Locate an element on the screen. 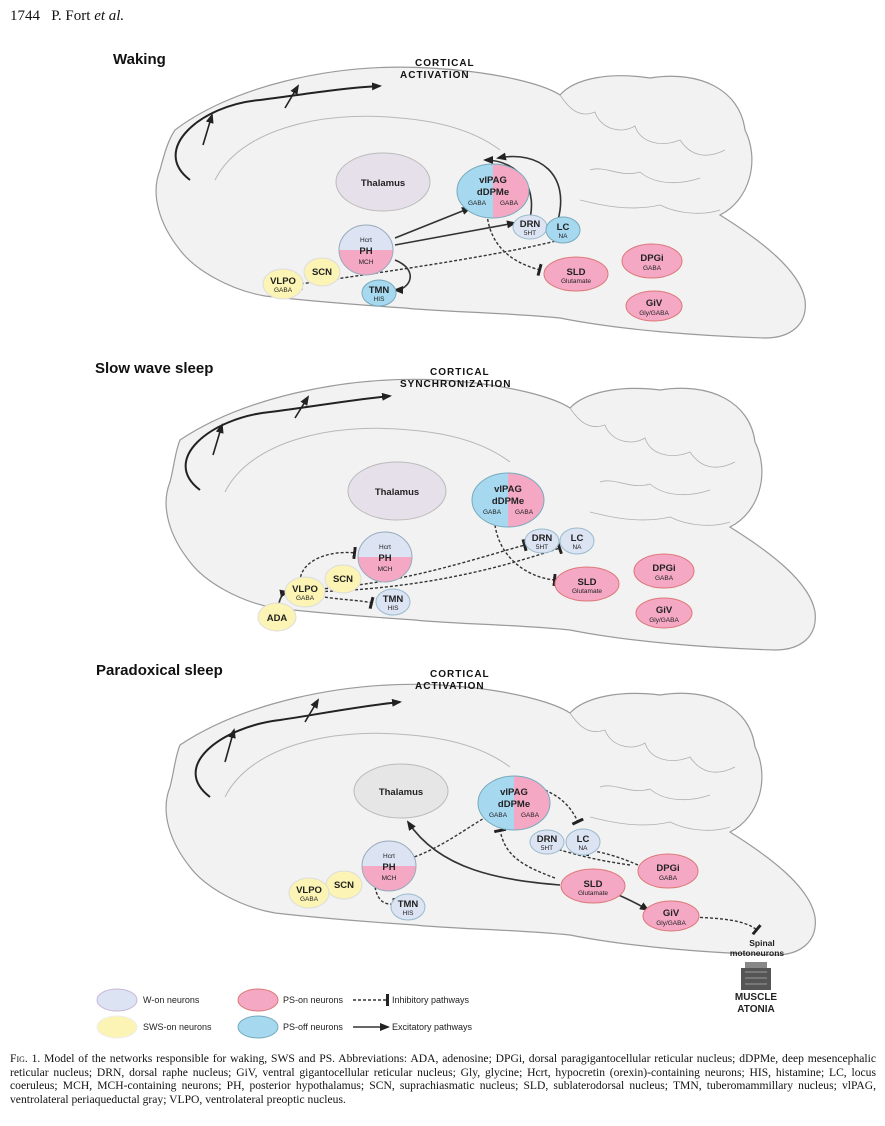  svg-text: Hcrt is located at coordinates (389, 856).